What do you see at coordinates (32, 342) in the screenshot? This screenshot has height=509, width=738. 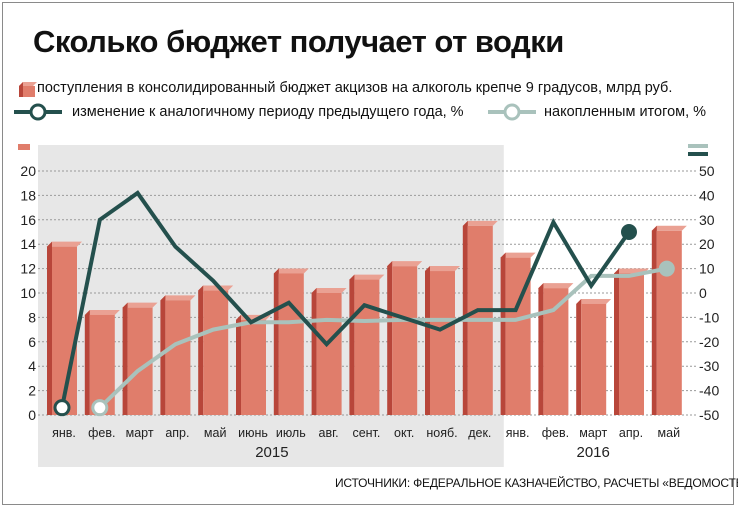 I see `y-left-tick-label: 6` at bounding box center [32, 342].